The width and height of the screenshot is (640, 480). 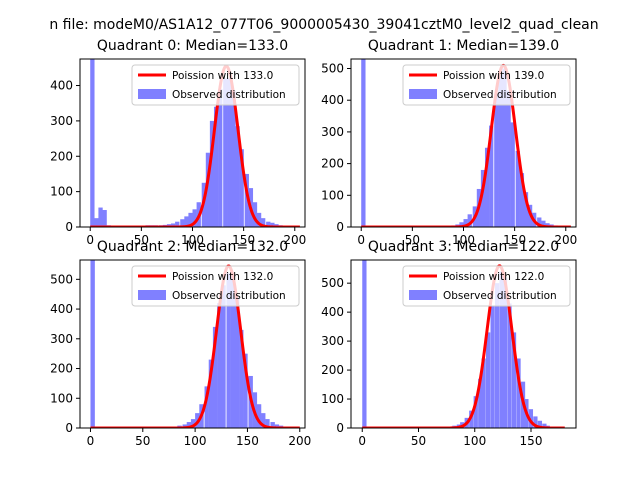 I want to click on quadrant-2-xtick-label: 100, so click(x=195, y=441).